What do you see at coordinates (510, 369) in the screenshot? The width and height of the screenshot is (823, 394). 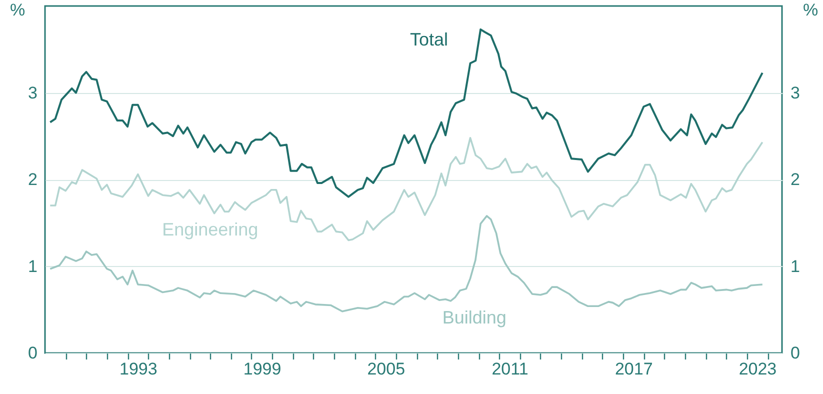 I see `x-tick-label: 2011` at bounding box center [510, 369].